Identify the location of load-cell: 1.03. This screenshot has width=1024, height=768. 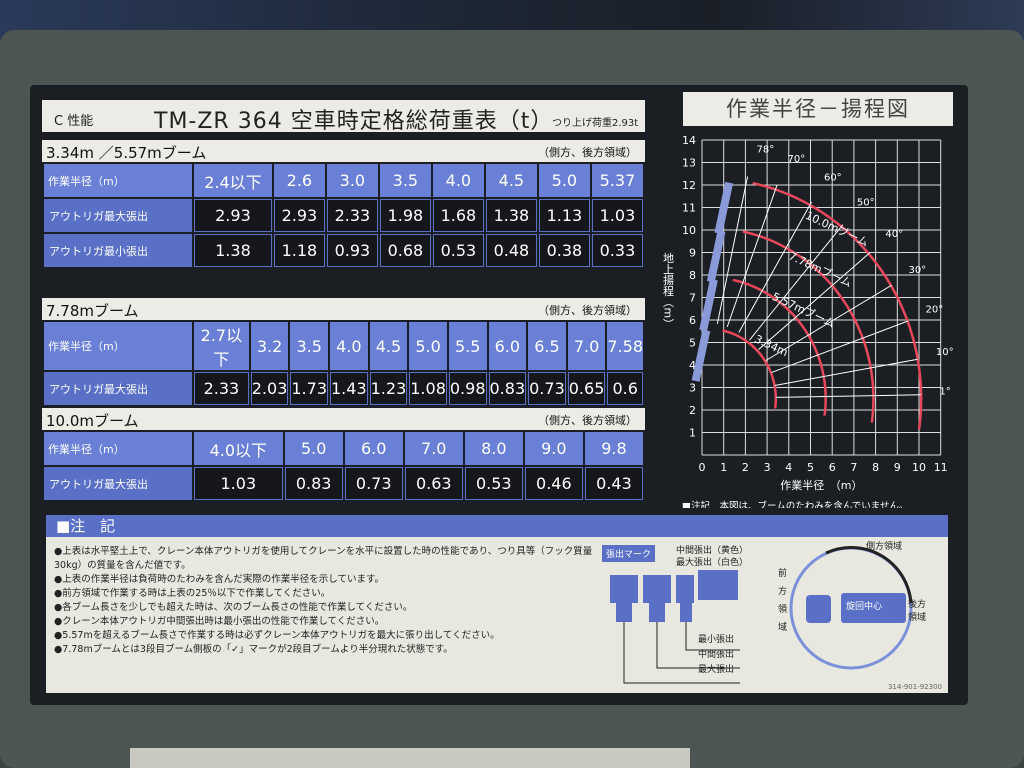
(617, 215).